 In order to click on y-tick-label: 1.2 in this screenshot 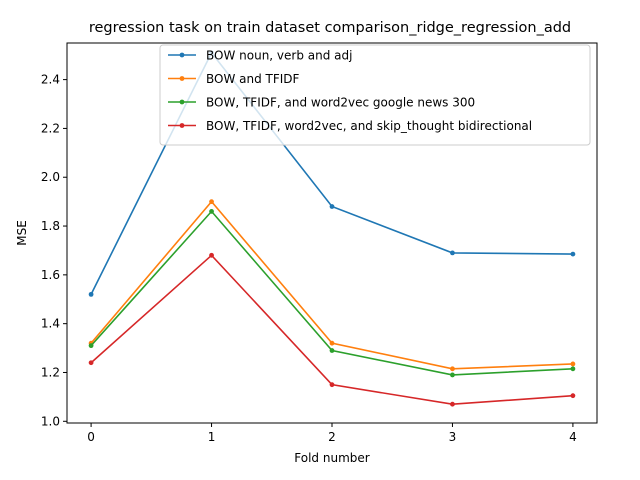, I will do `click(50, 372)`.